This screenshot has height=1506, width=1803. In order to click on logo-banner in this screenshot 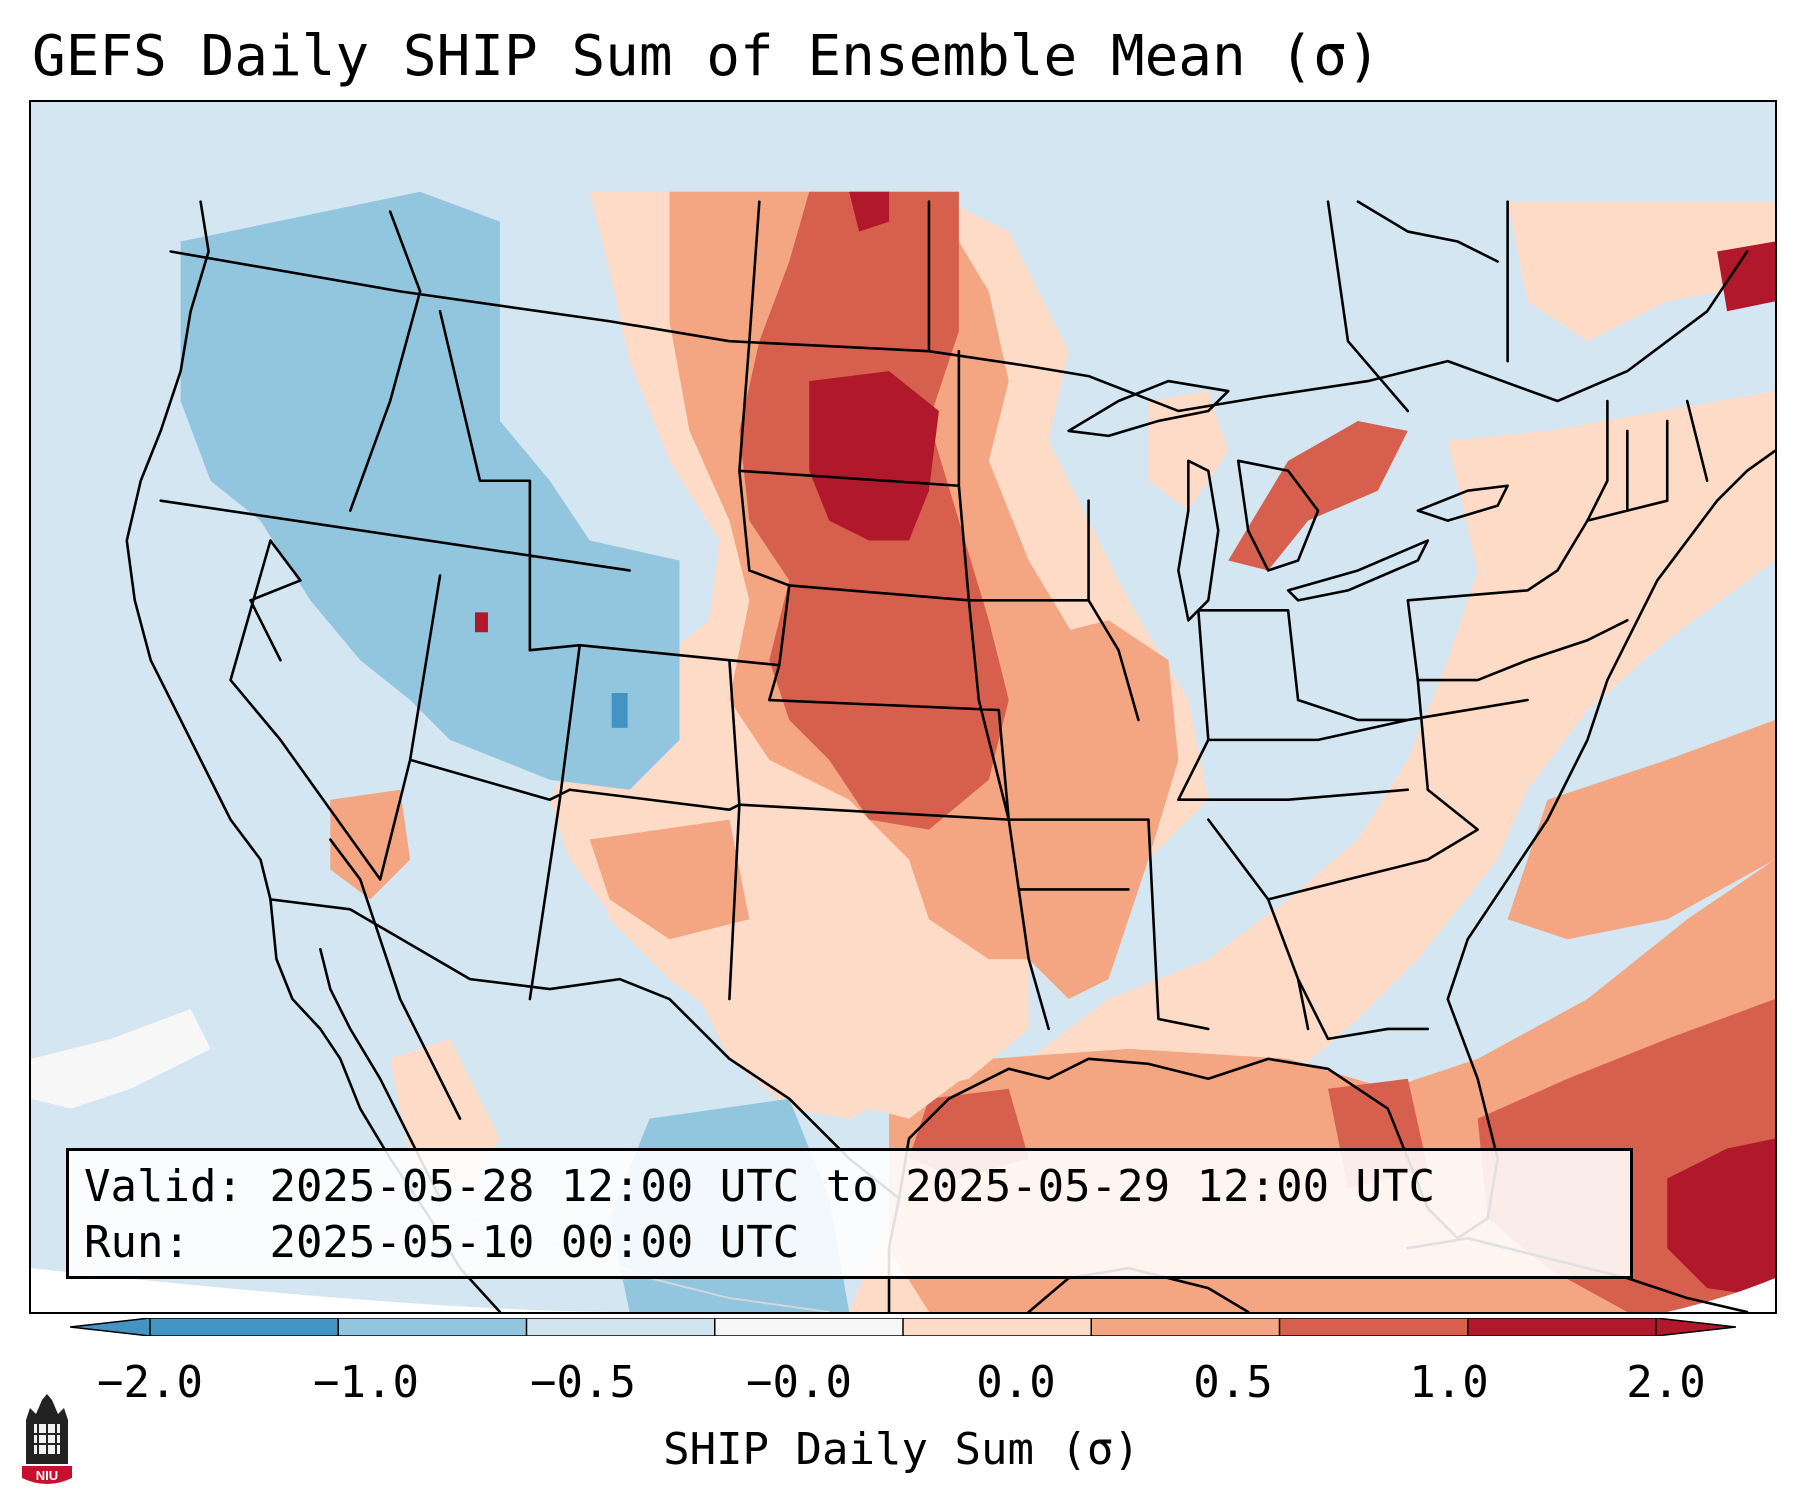, I will do `click(47, 1475)`.